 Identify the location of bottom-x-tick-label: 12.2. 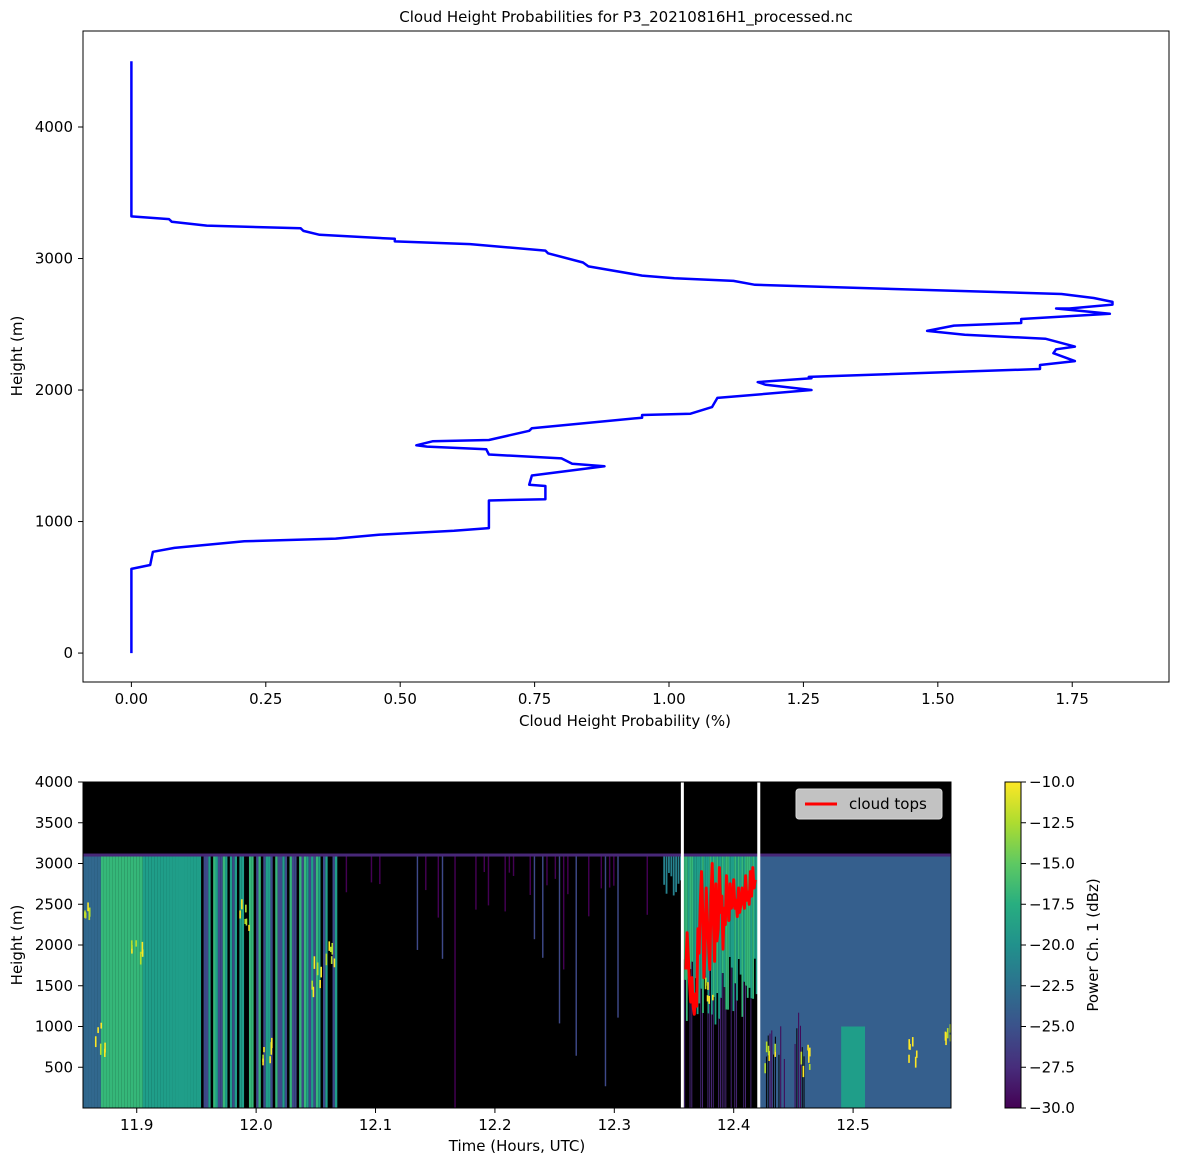
(494, 1125).